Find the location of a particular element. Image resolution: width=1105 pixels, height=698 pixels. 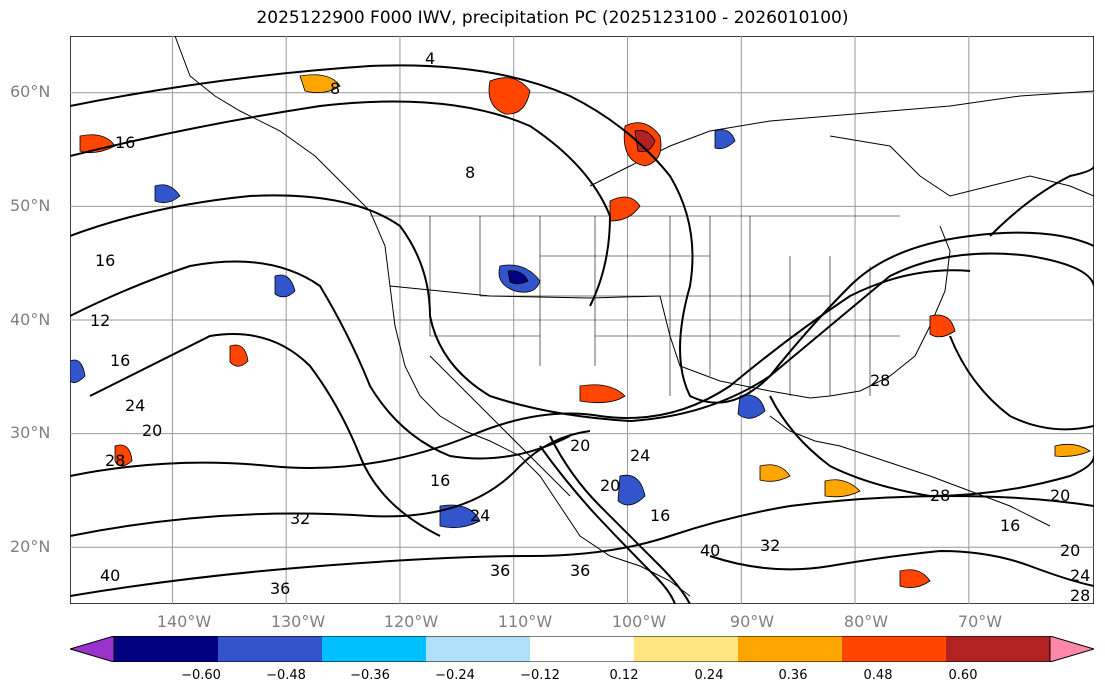

colorbar-tick: −0.24 is located at coordinates (455, 675).